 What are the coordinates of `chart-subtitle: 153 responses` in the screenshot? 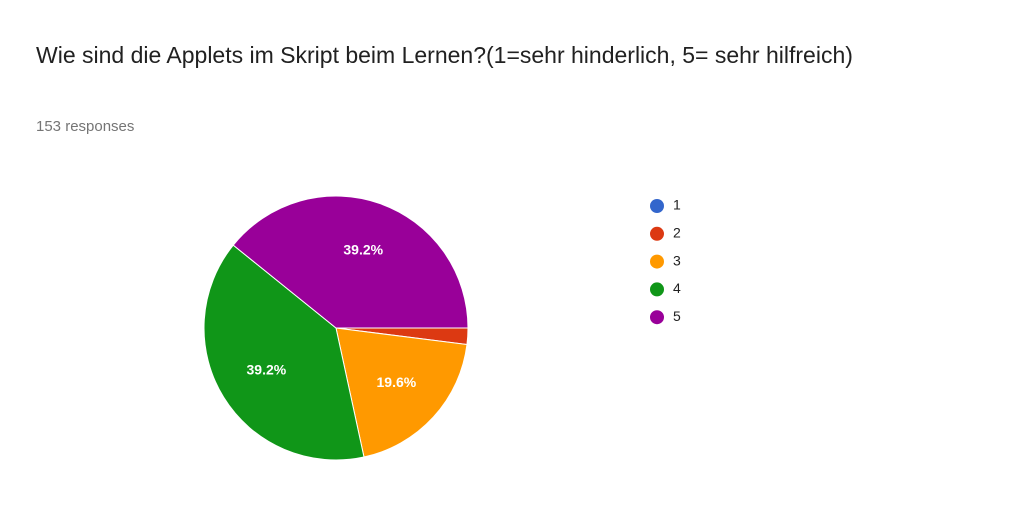 It's located at (85, 126).